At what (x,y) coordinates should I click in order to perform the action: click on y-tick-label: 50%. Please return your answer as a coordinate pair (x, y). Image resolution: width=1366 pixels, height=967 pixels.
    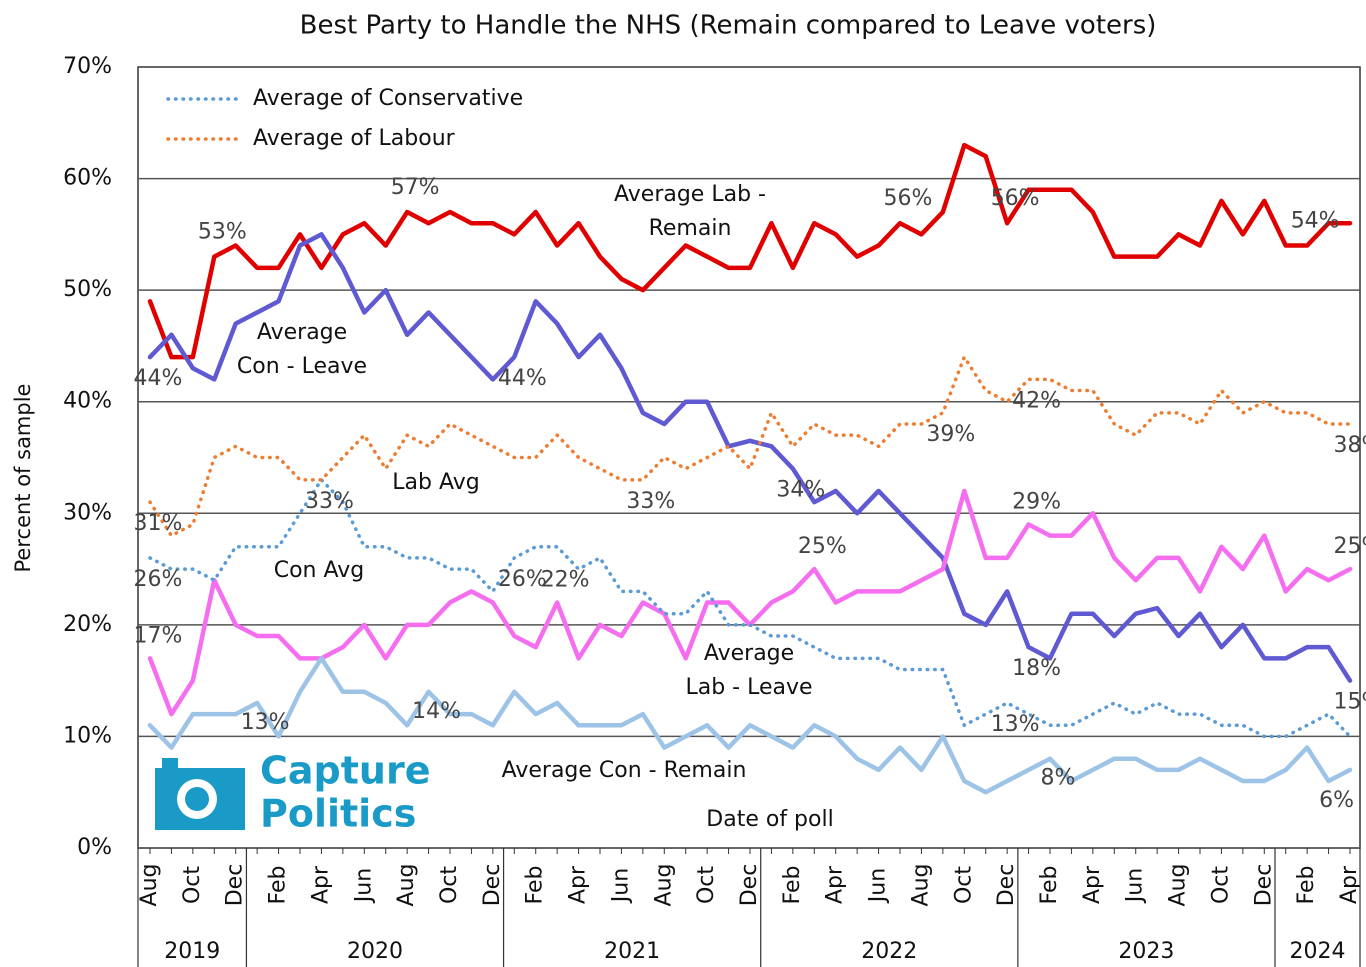
    Looking at the image, I should click on (87, 289).